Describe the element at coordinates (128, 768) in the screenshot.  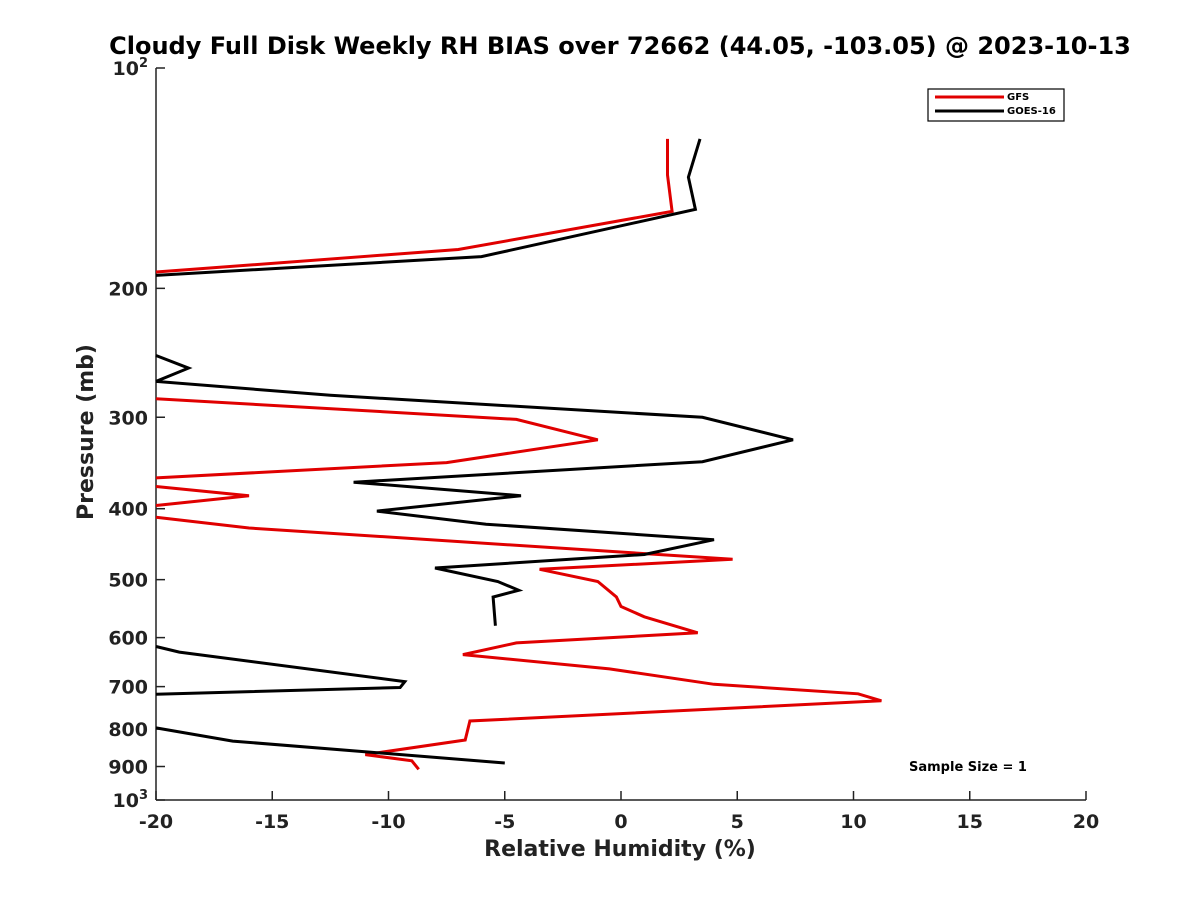
I see `y-tick-label: 900` at that location.